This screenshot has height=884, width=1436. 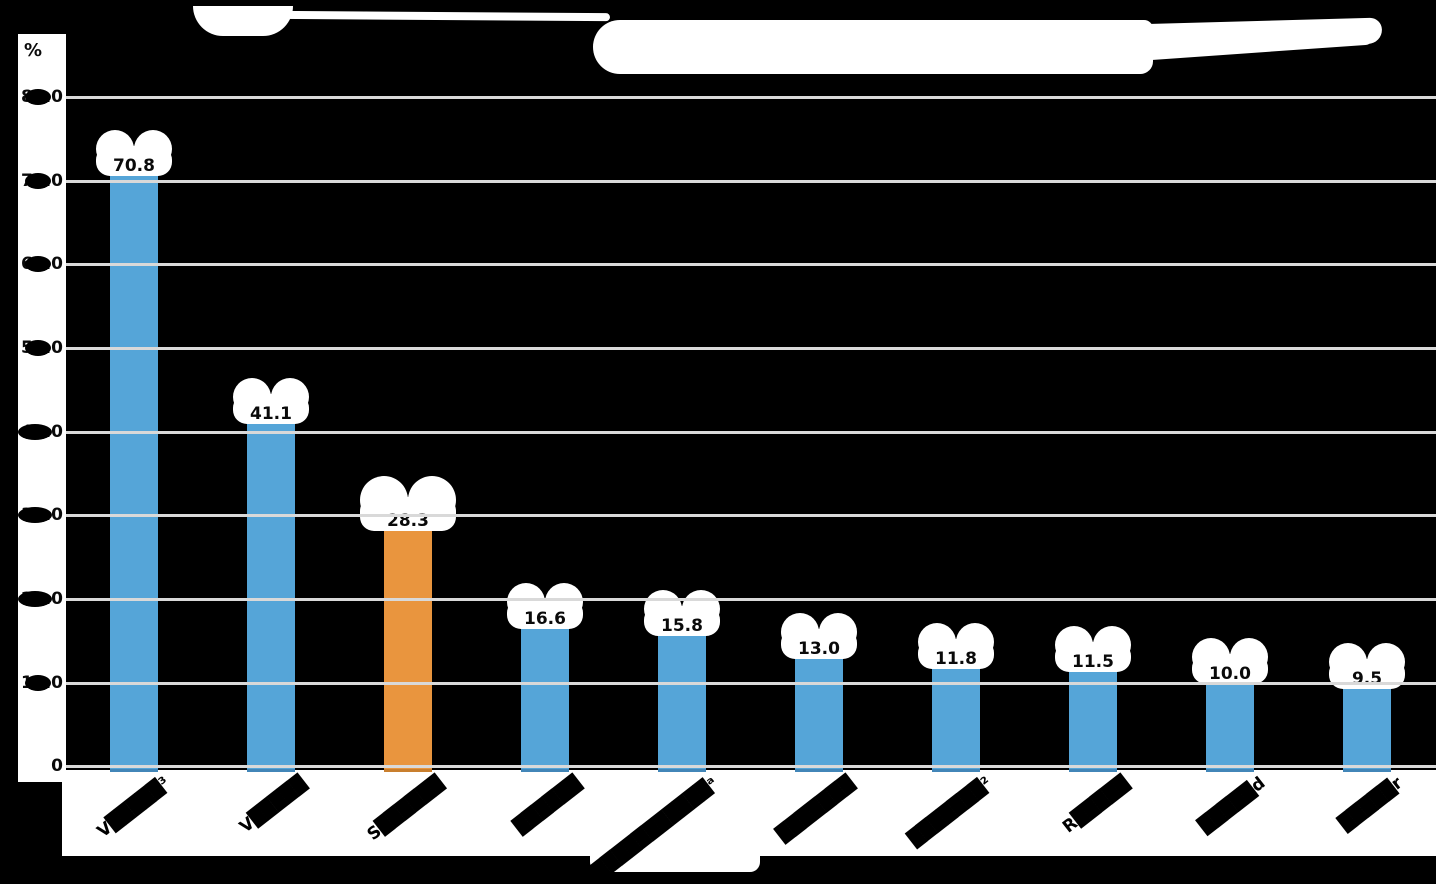 What do you see at coordinates (956, 646) in the screenshot?
I see `value-cloud: 11.8` at bounding box center [956, 646].